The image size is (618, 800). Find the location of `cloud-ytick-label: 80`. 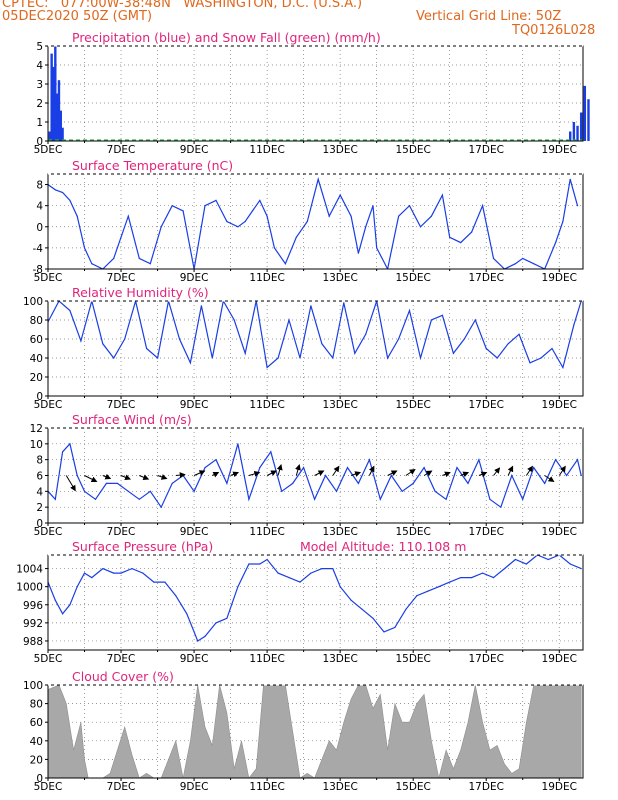

cloud-ytick-label: 80 is located at coordinates (36, 705).